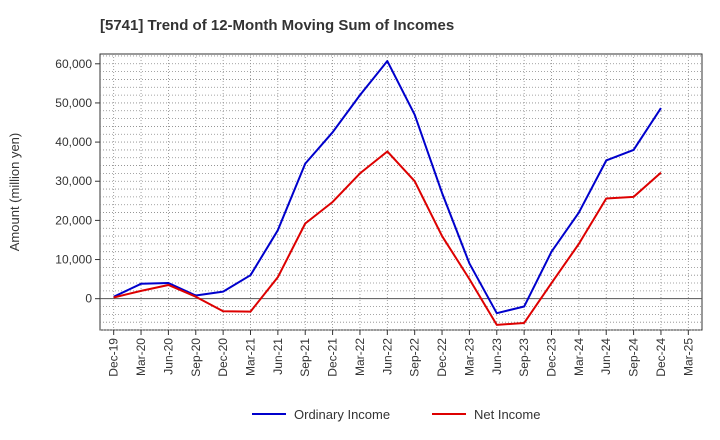  What do you see at coordinates (305, 357) in the screenshot?
I see `x-tick-label: Sep-21` at bounding box center [305, 357].